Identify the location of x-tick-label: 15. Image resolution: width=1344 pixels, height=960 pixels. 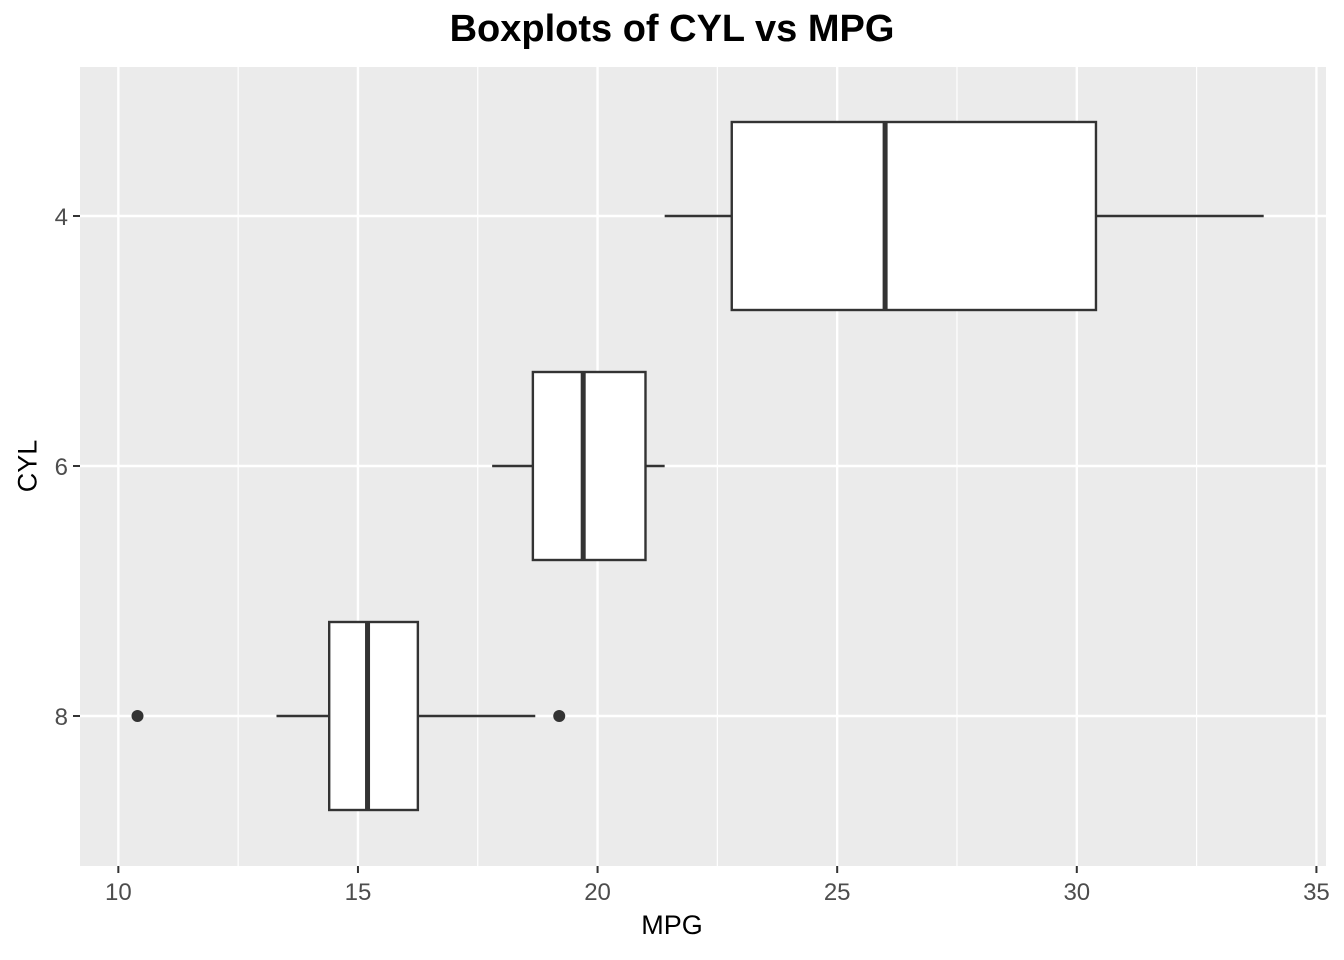
(358, 892).